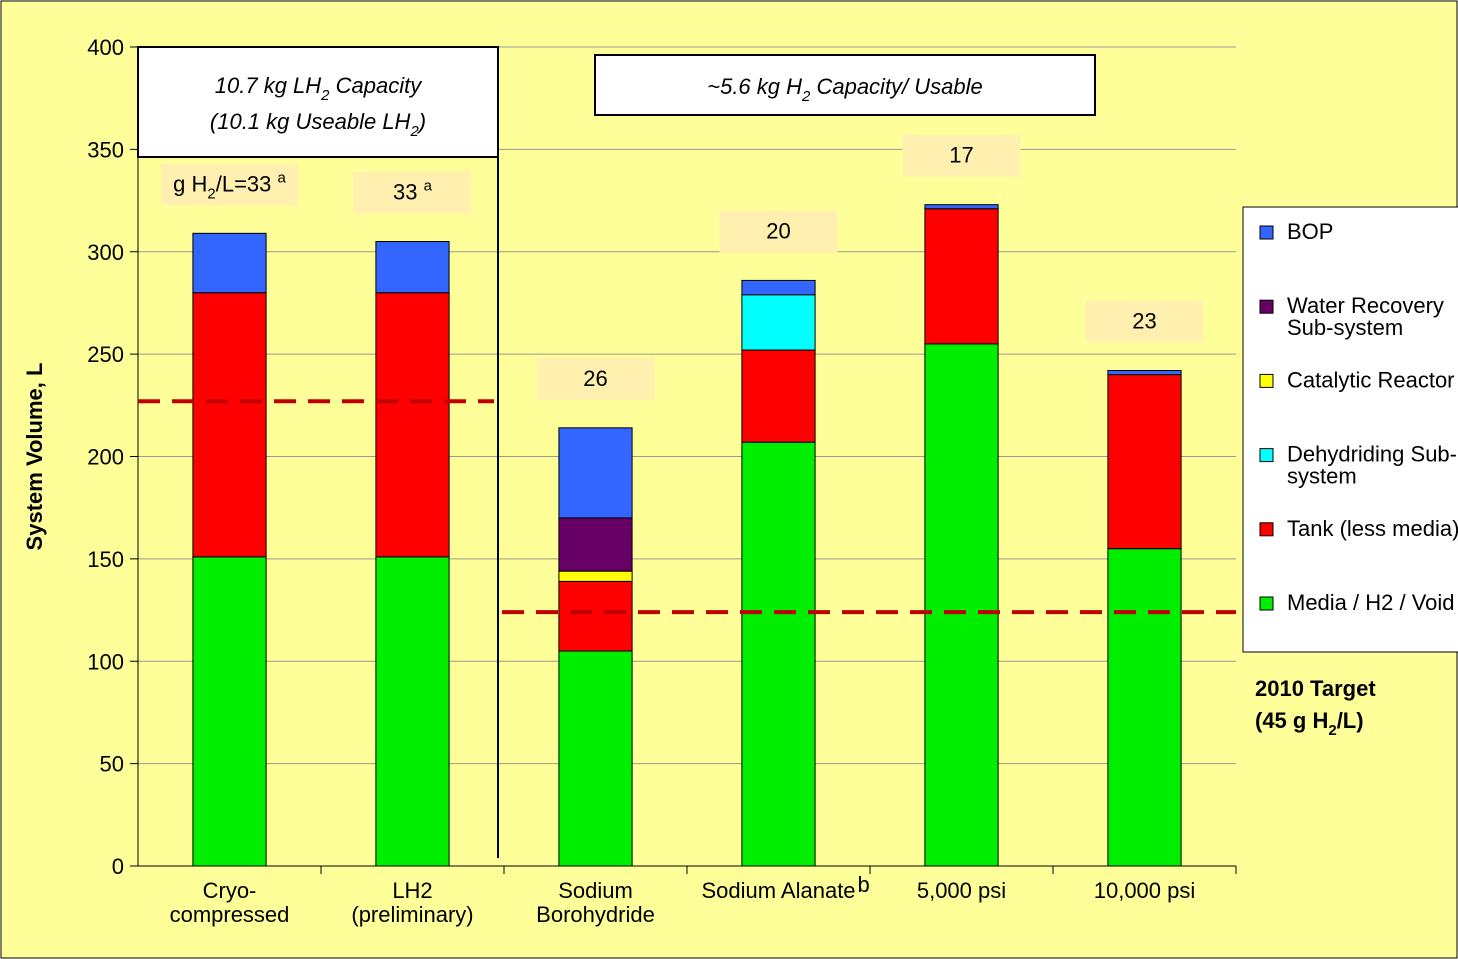 Image resolution: width=1458 pixels, height=959 pixels. What do you see at coordinates (1365, 316) in the screenshot?
I see `legend-label: Water Recovery Sub-system` at bounding box center [1365, 316].